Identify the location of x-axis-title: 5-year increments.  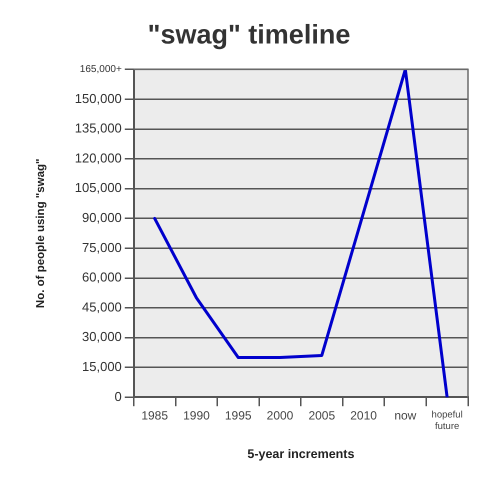
(300, 453).